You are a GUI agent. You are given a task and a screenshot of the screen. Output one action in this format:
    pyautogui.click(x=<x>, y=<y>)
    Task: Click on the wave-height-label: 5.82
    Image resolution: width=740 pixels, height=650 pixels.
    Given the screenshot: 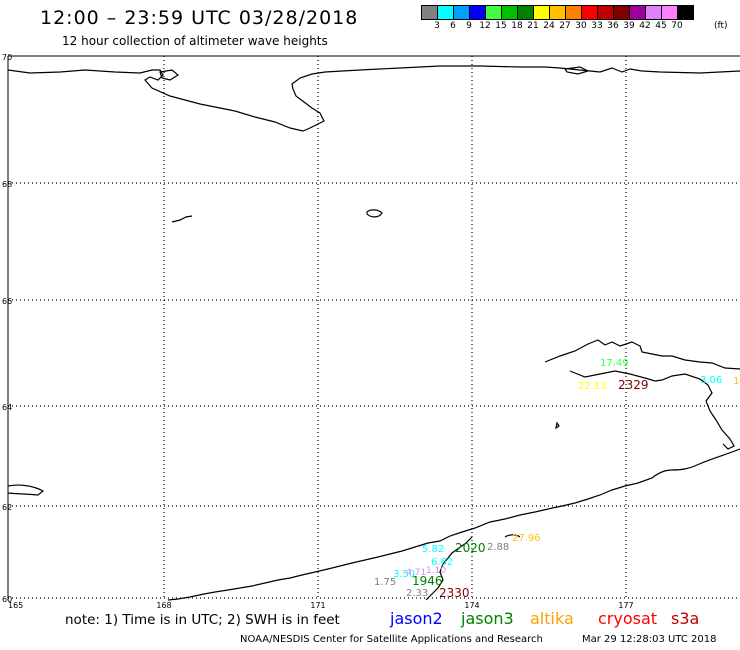 What is the action you would take?
    pyautogui.click(x=433, y=549)
    